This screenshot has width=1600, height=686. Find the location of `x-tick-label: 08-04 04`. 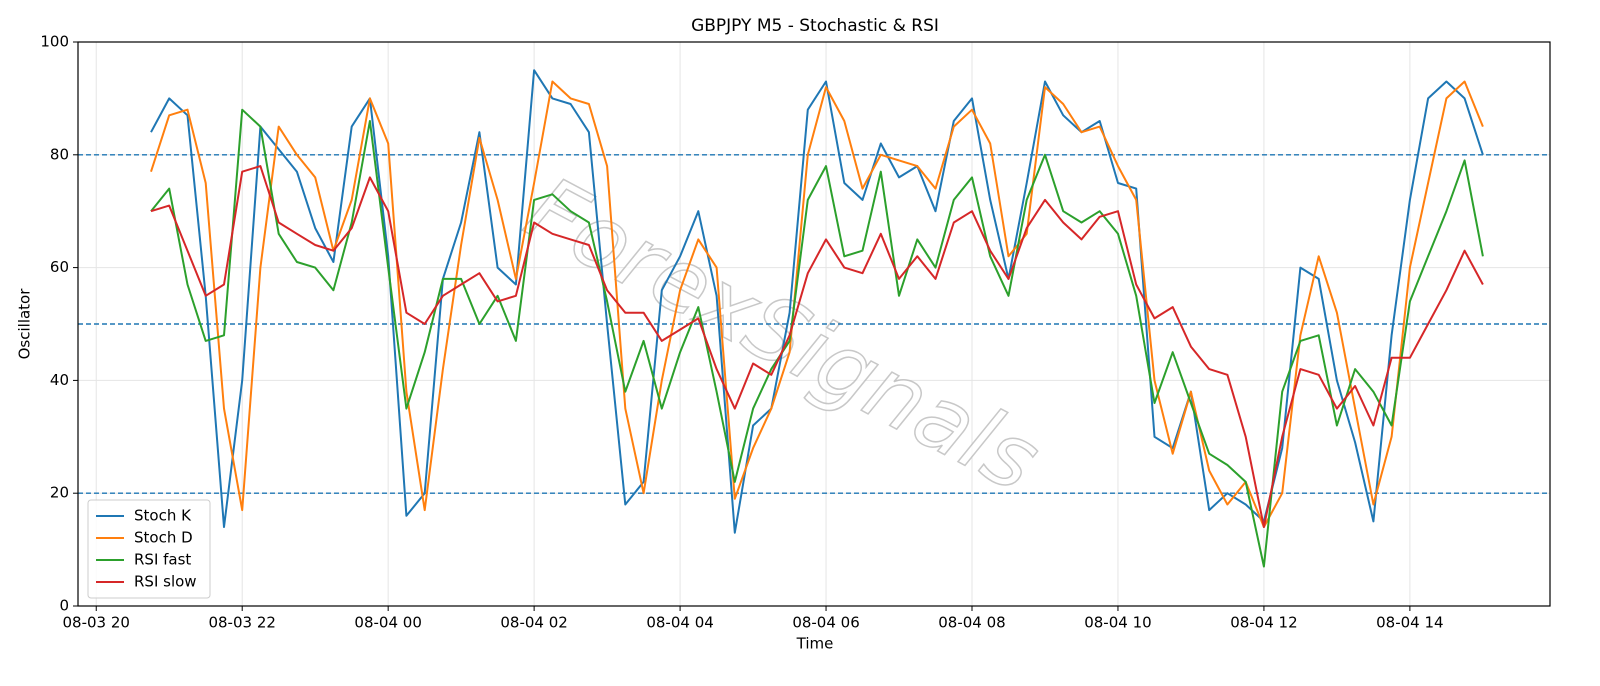

x-tick-label: 08-04 04 is located at coordinates (679, 623).